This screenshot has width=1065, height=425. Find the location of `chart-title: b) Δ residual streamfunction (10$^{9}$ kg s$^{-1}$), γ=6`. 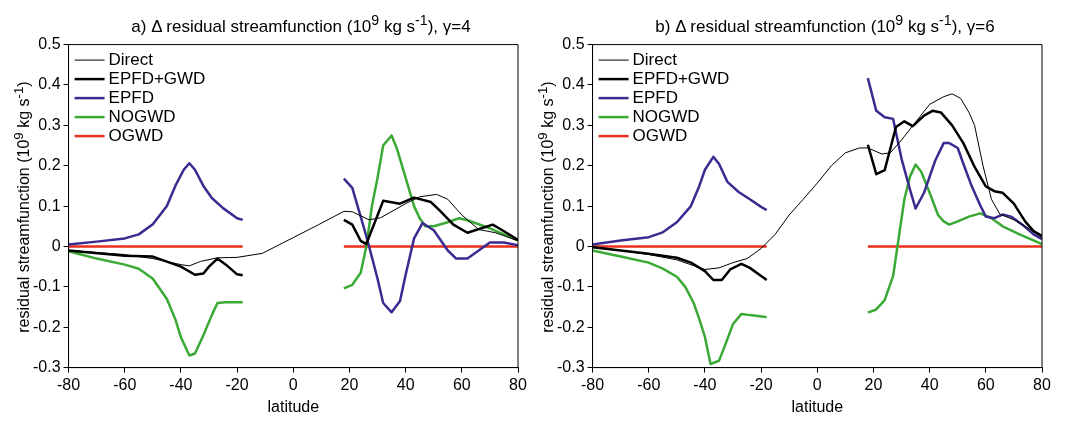

chart-title: b) Δ residual streamfunction (10$^{9}$ kg s$^{-1}$), γ=6 is located at coordinates (825, 23).